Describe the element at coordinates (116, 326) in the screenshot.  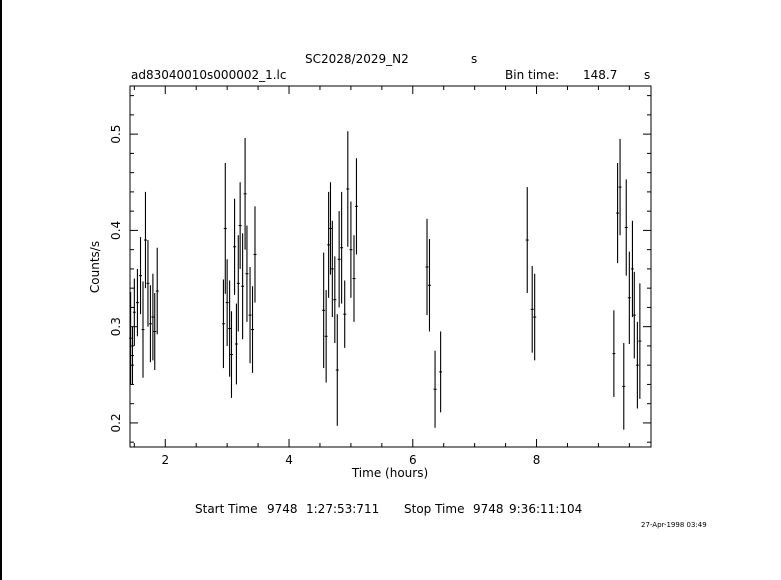
I see `y-tick-label: 0.3` at that location.